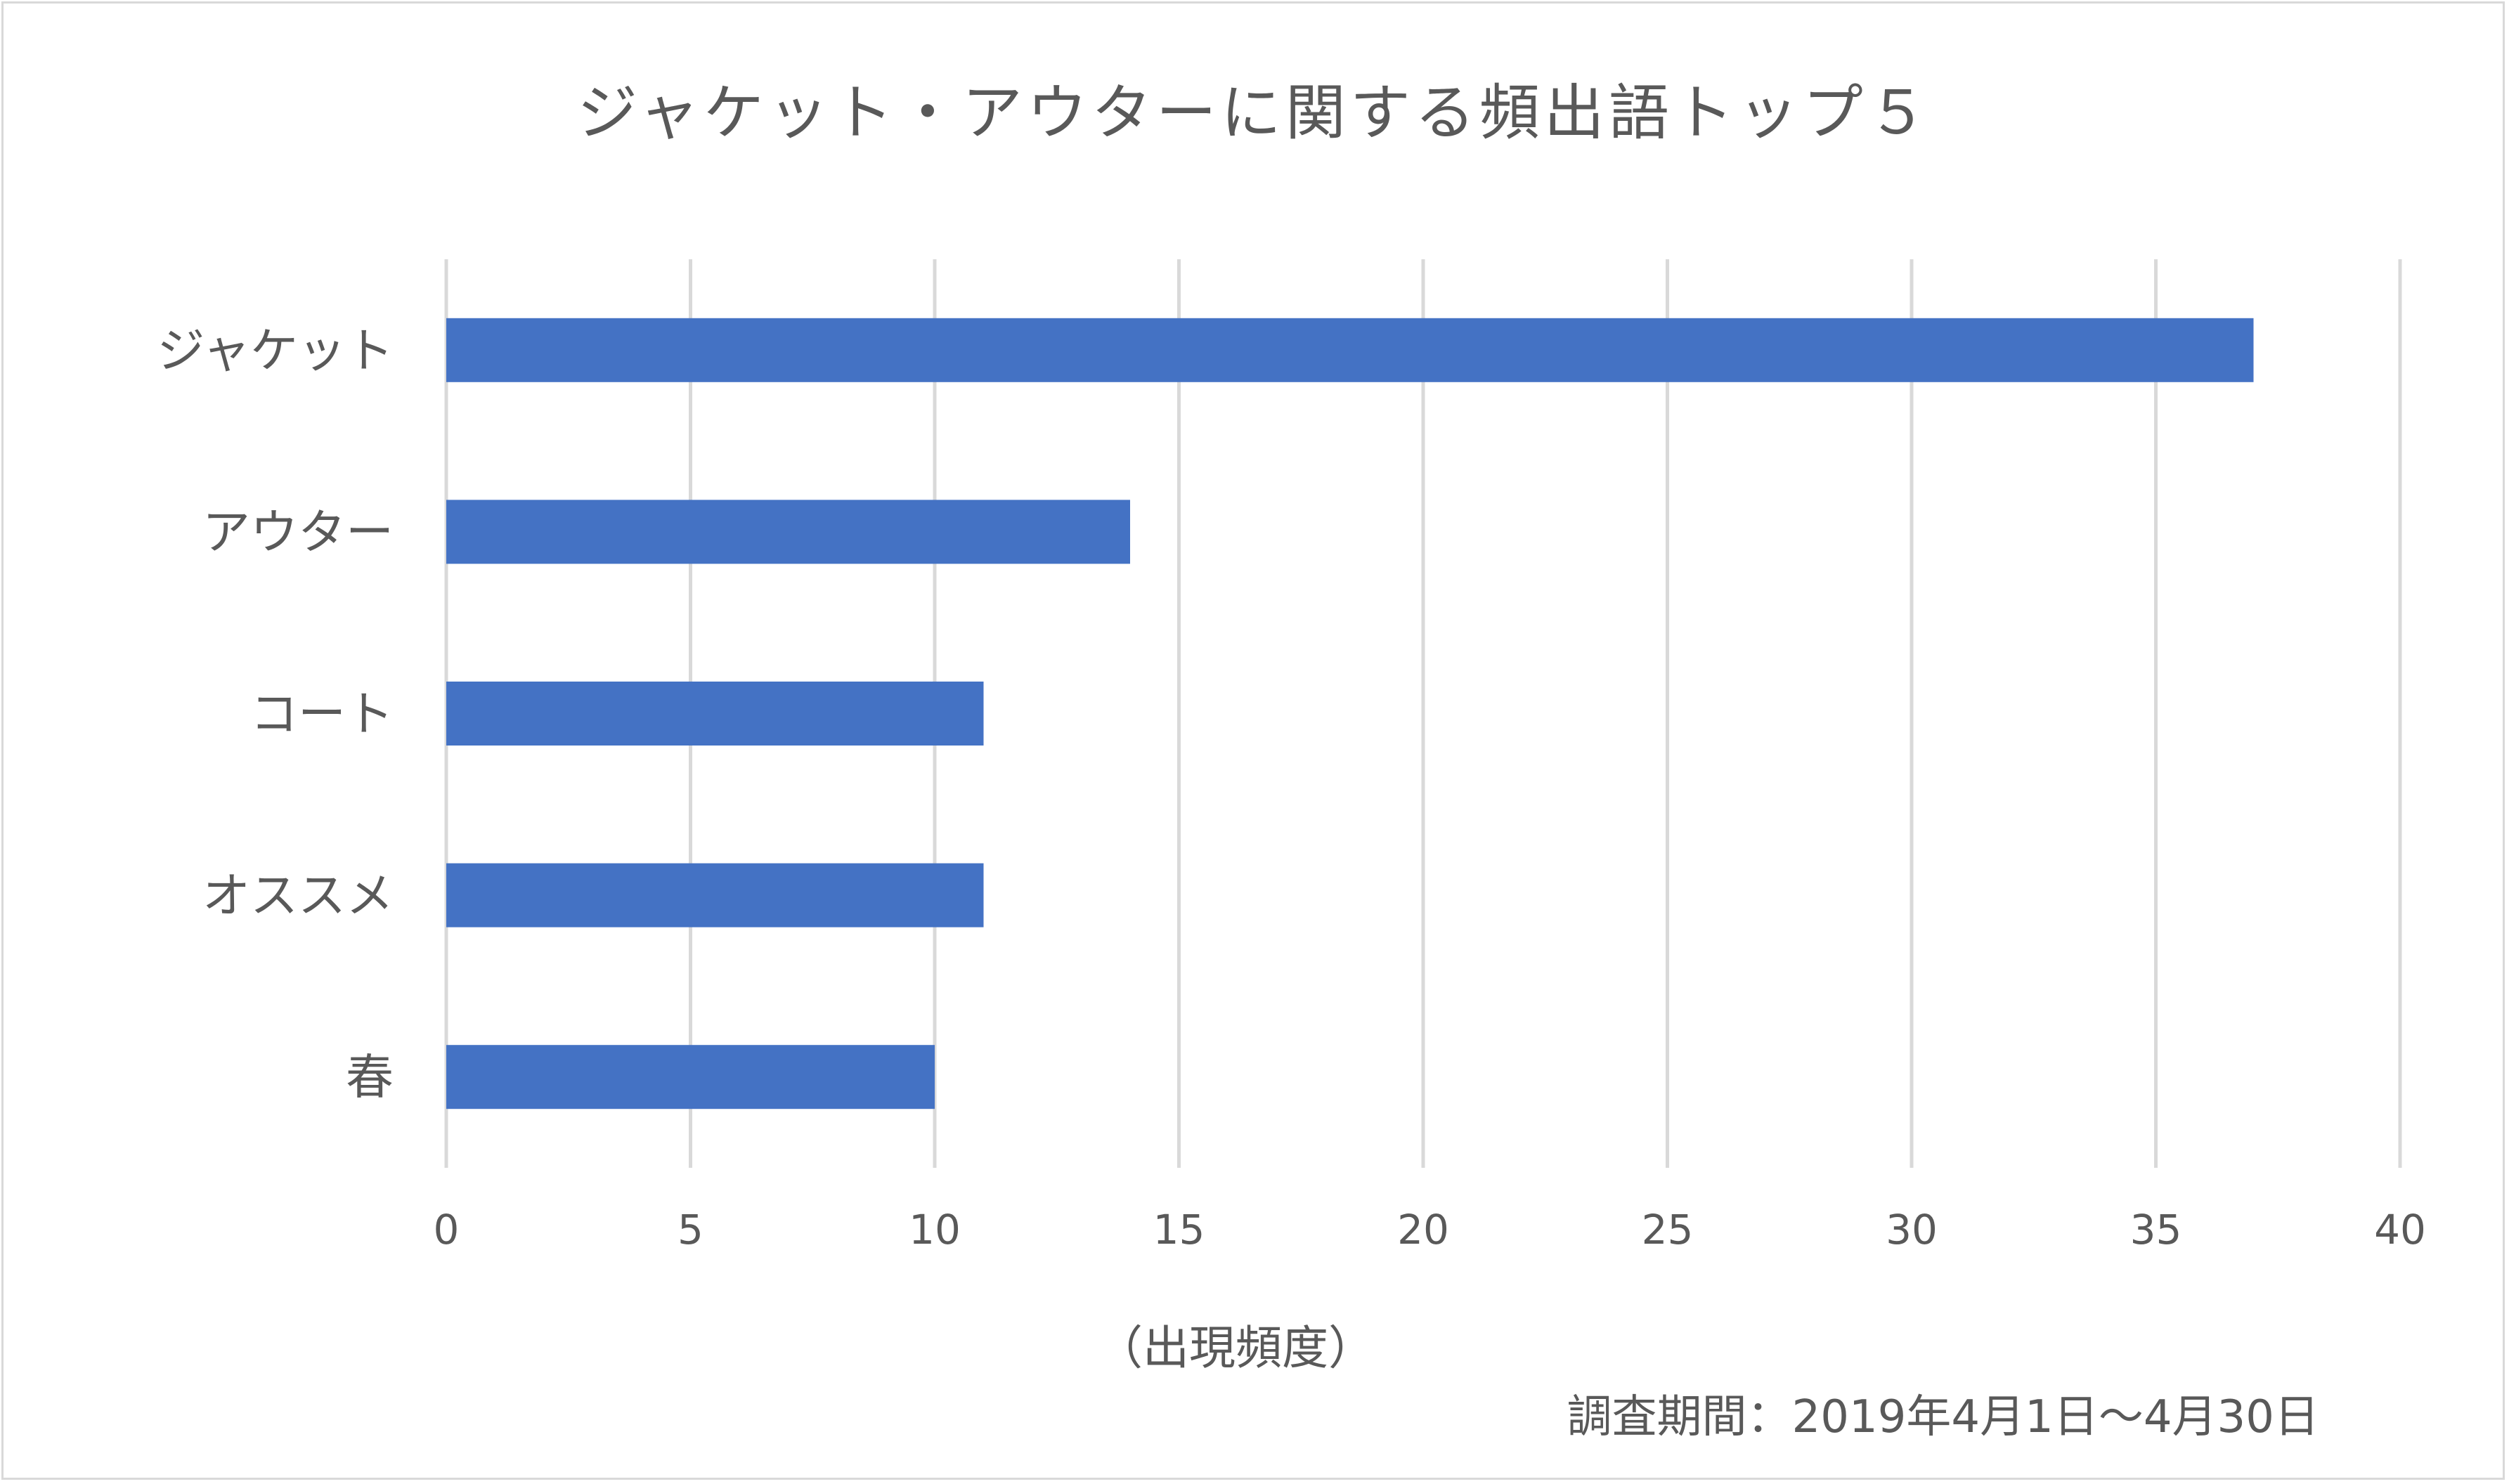  I want to click on x-tick-label: 20, so click(1423, 1230).